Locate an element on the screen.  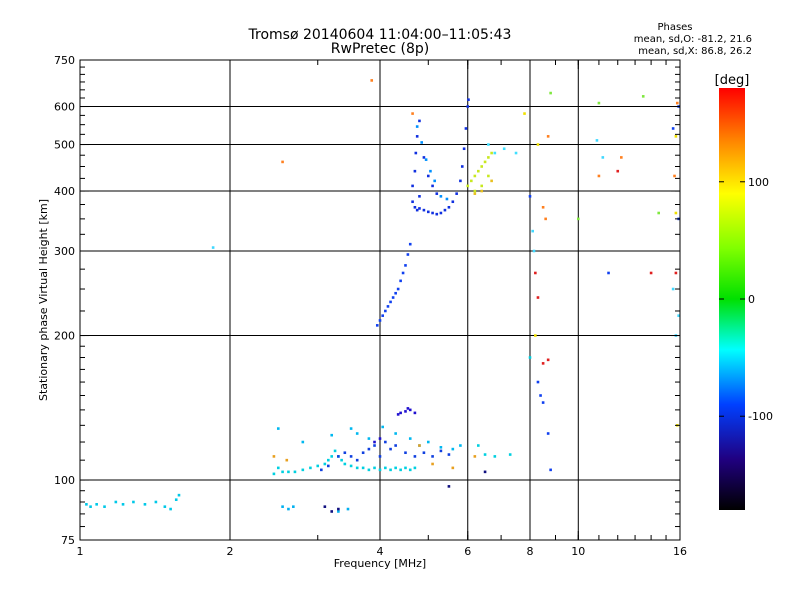
x-tick-label: 2 is located at coordinates (230, 551).